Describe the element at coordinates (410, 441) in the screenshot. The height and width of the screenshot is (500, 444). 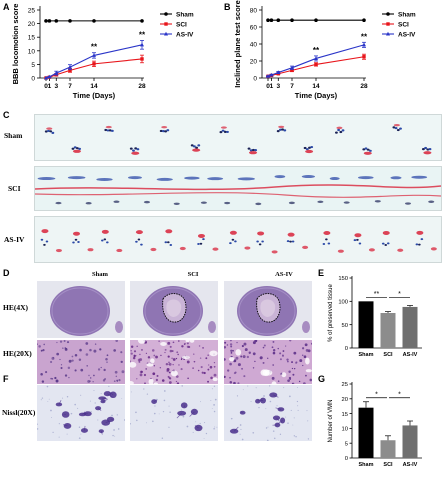
I see `bar-as-iv` at that location.